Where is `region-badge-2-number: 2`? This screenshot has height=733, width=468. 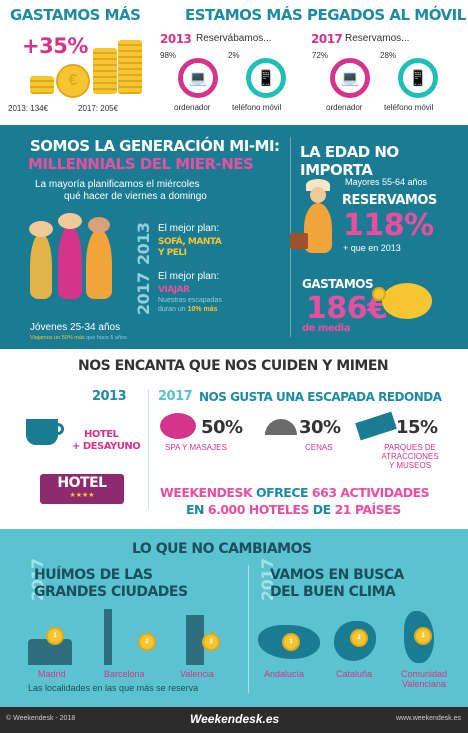
region-badge-2-number: 2 is located at coordinates (359, 638).